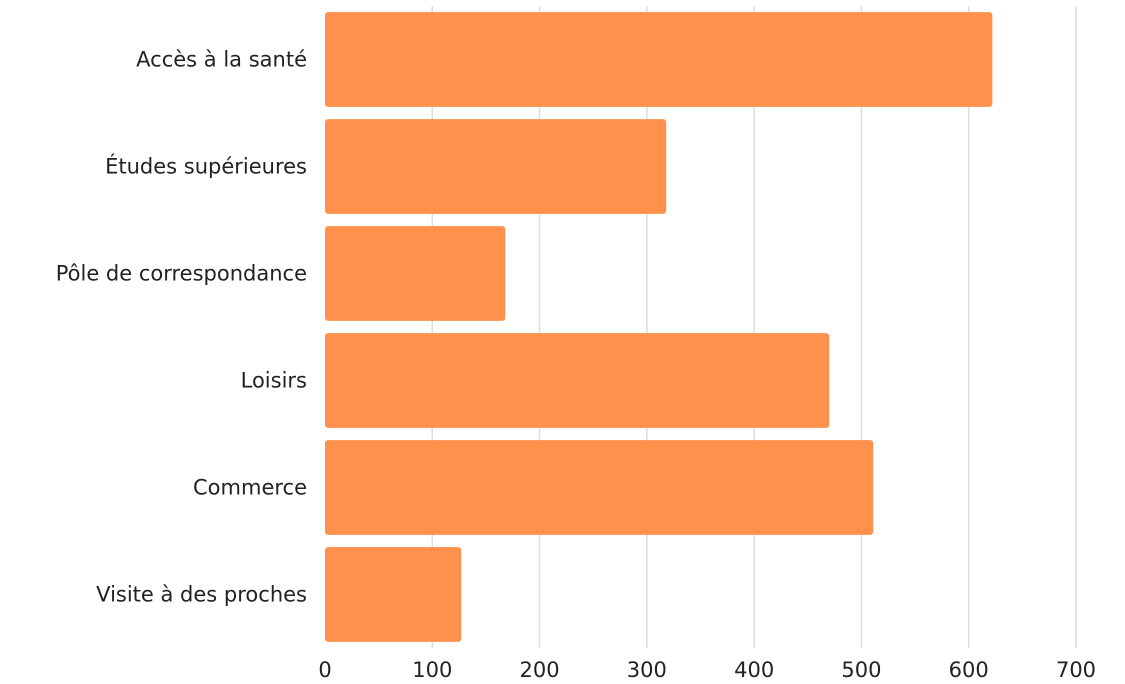  Describe the element at coordinates (754, 670) in the screenshot. I see `x-tick-label: 400` at that location.